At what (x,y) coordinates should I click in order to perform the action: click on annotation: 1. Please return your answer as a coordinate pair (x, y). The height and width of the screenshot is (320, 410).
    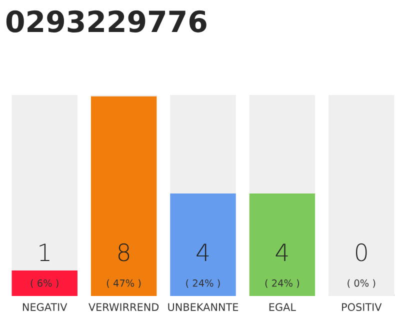
    Looking at the image, I should click on (45, 252).